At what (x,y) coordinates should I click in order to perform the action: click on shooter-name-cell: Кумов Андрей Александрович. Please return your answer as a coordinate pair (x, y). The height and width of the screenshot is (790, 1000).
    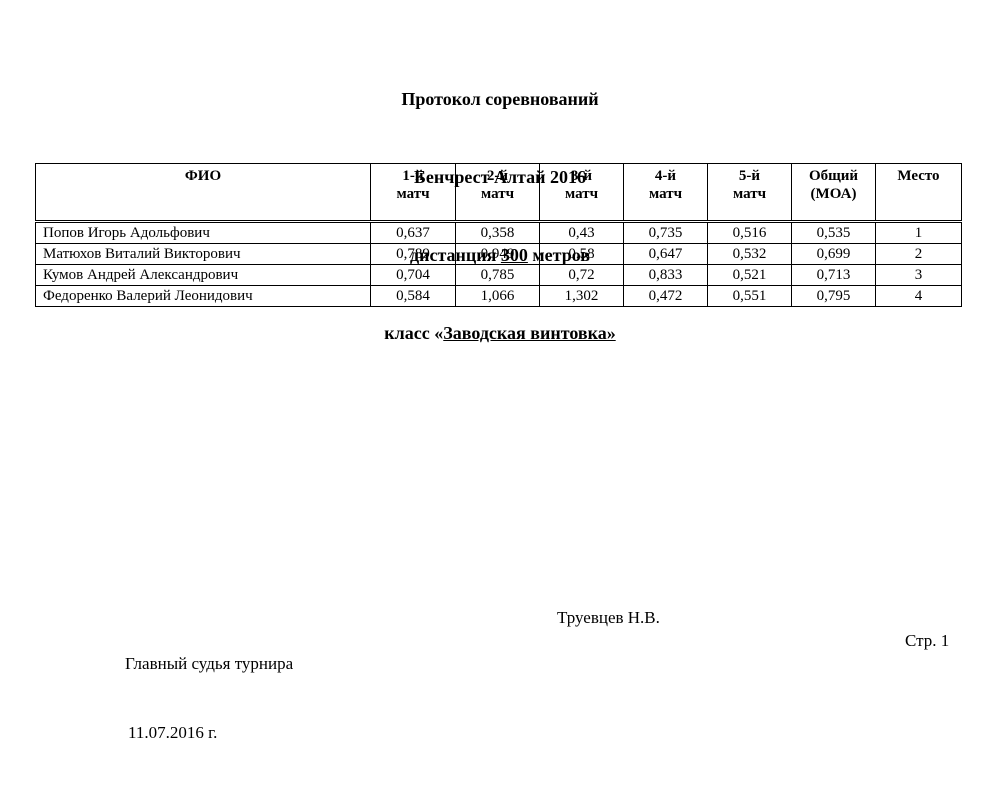
    Looking at the image, I should click on (203, 275).